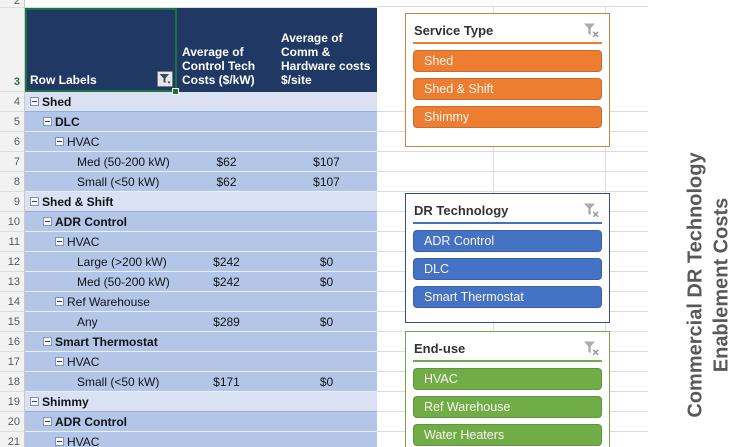 The image size is (741, 447). What do you see at coordinates (226, 381) in the screenshot?
I see `value-cell-control-tech: $171` at bounding box center [226, 381].